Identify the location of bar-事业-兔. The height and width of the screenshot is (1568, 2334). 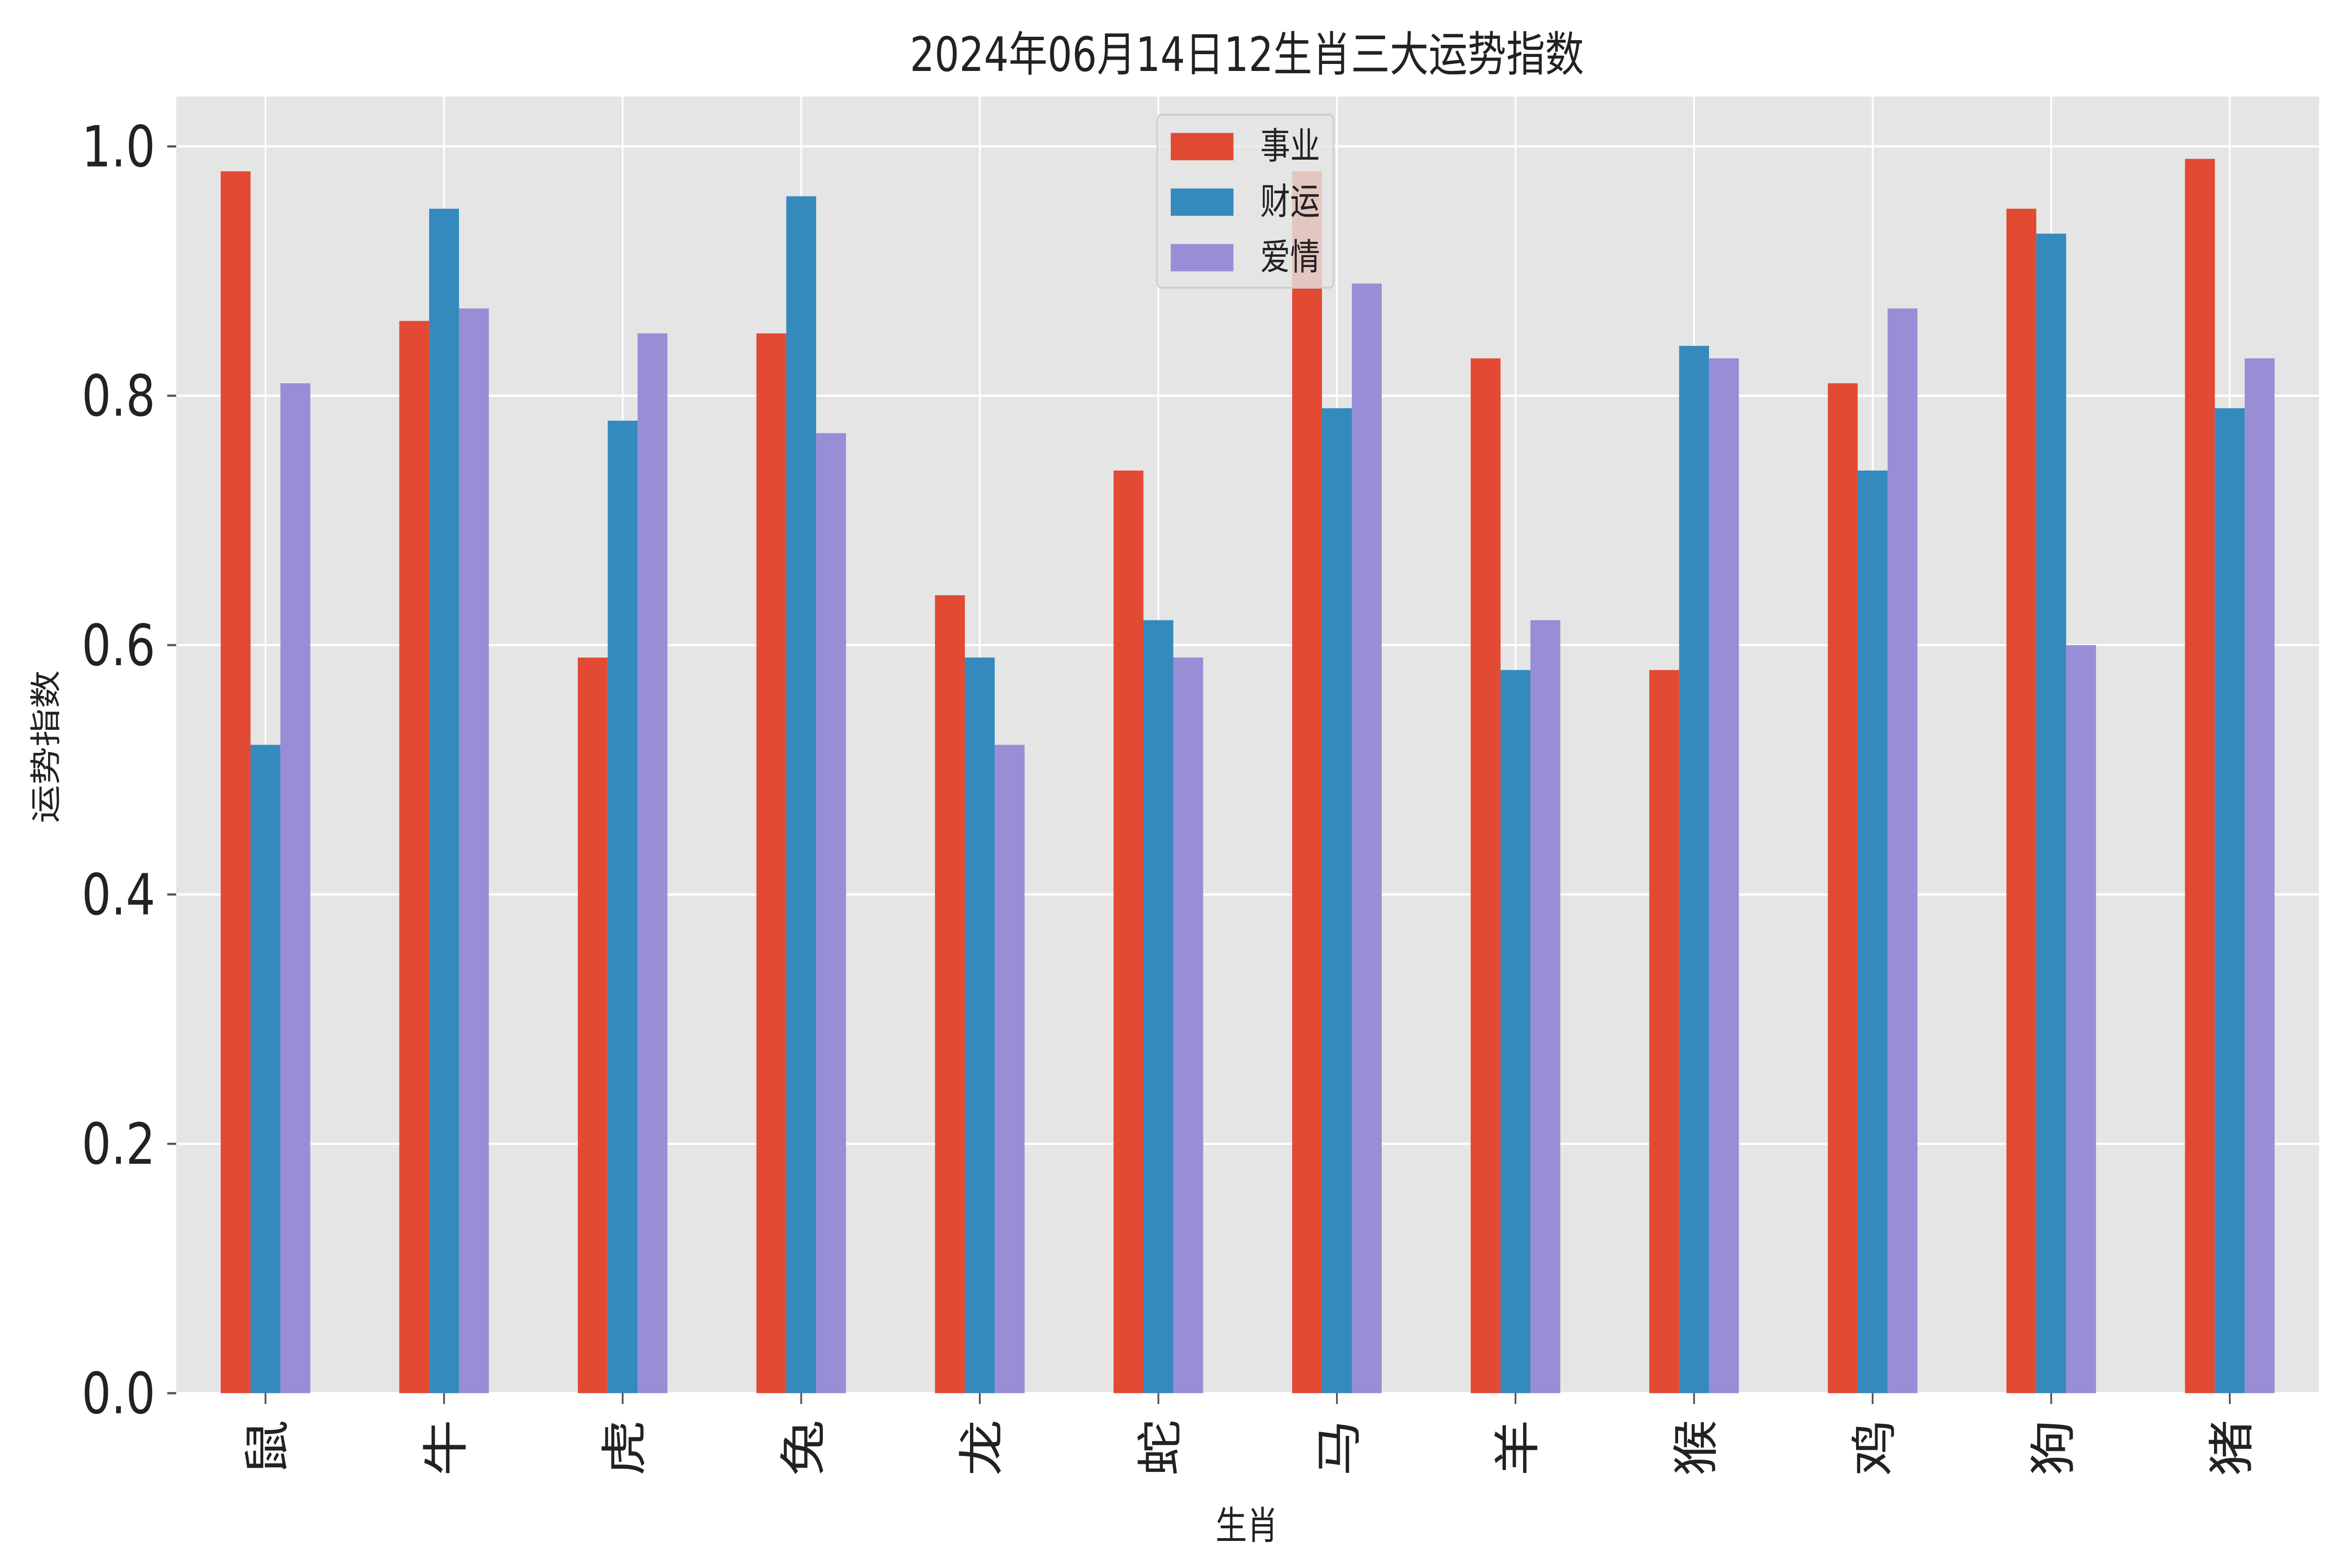
(771, 863).